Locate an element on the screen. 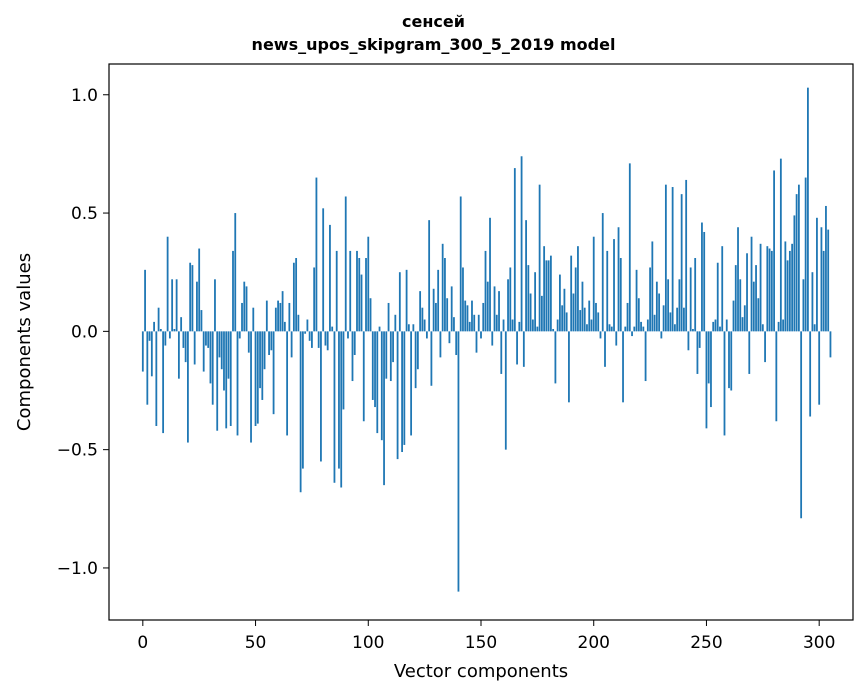 This screenshot has height=696, width=867. x-tick-label: 150 is located at coordinates (481, 643).